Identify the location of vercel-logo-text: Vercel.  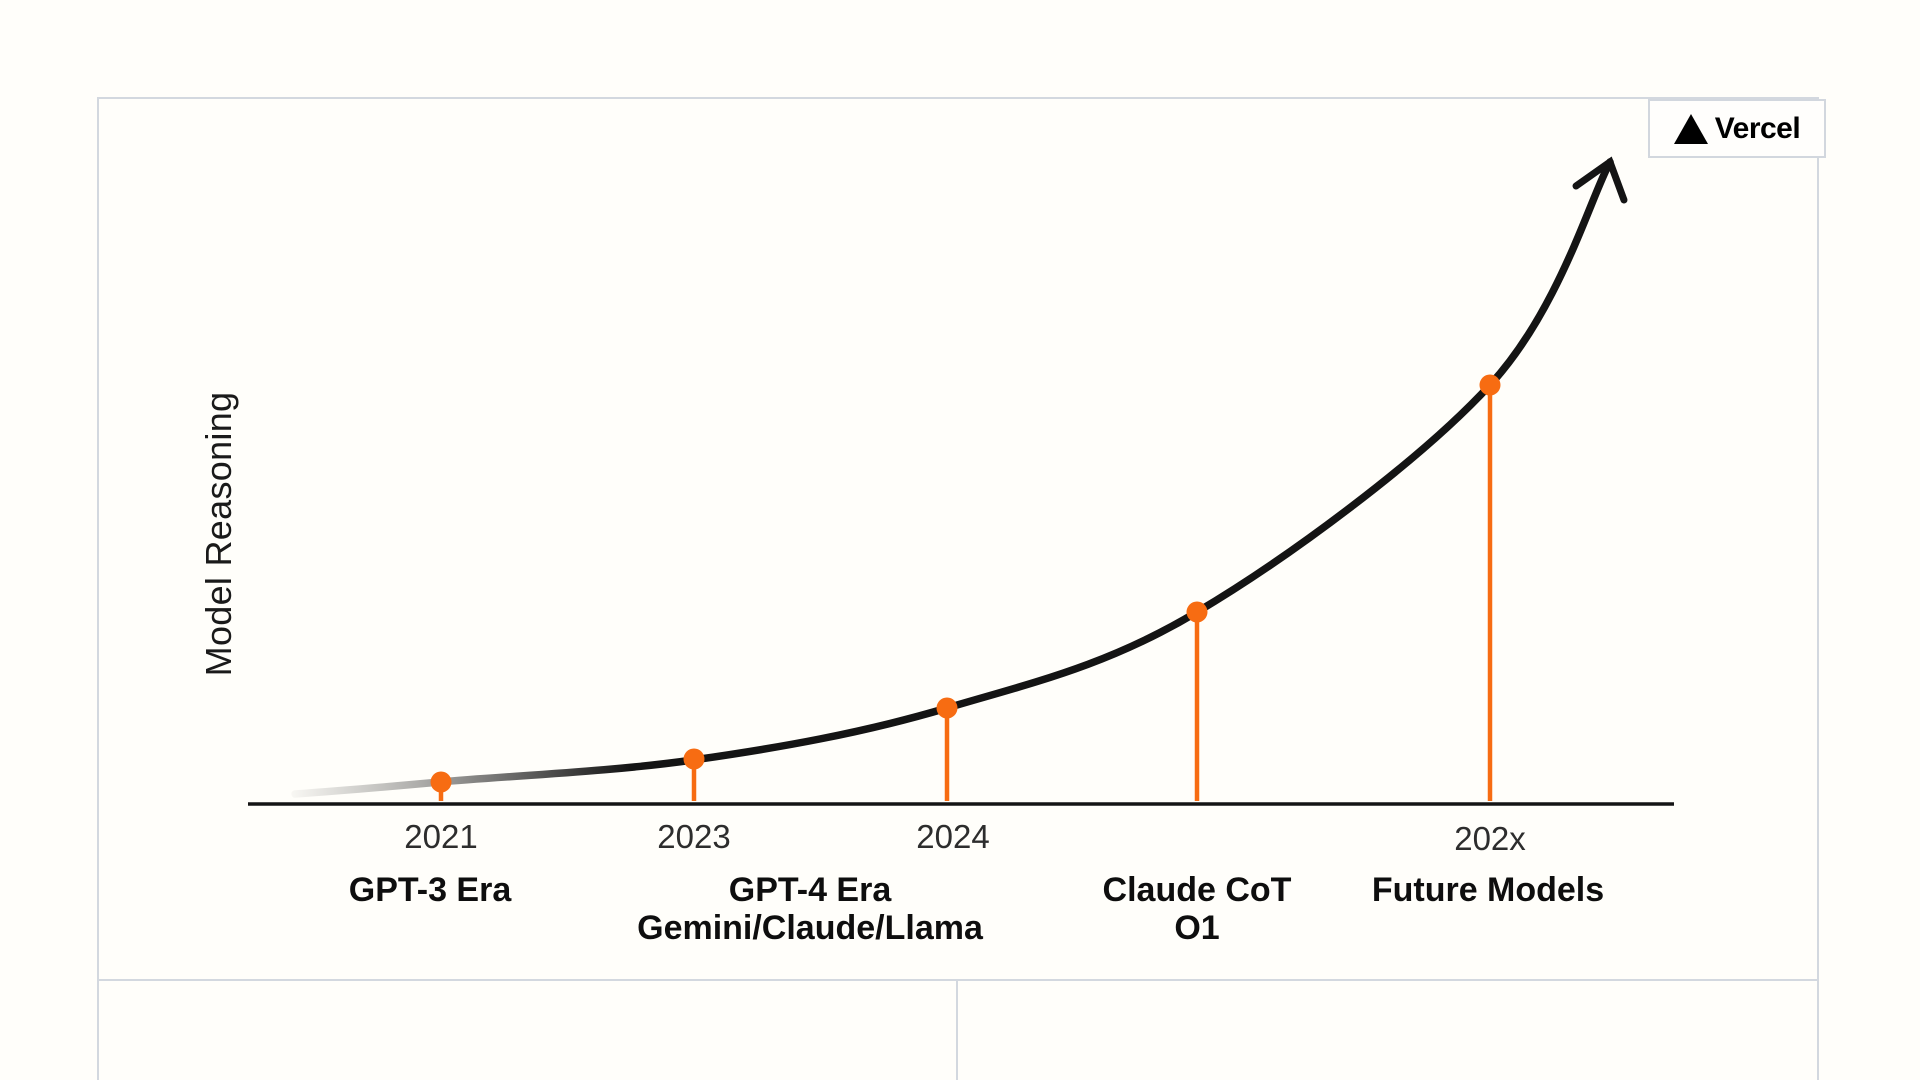
(1757, 128).